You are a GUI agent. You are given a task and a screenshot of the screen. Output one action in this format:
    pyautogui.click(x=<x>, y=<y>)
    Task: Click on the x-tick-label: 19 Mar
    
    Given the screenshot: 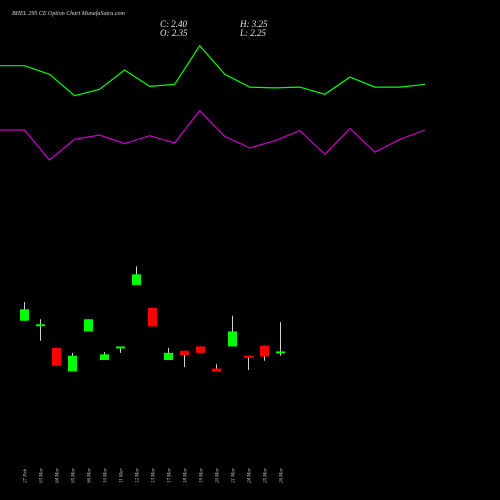 What is the action you would take?
    pyautogui.click(x=202, y=475)
    